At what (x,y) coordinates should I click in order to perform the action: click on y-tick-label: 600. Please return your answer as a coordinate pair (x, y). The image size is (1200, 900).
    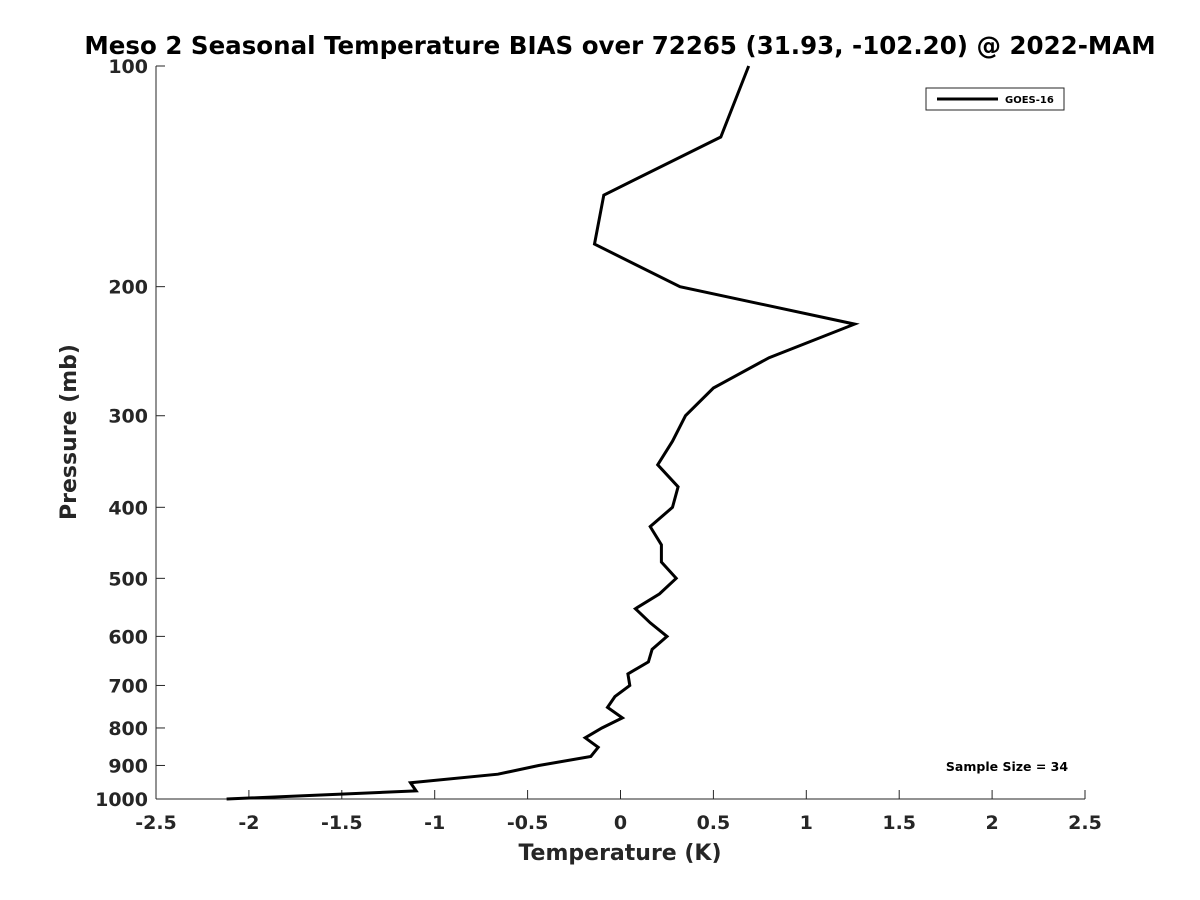
    Looking at the image, I should click on (128, 637).